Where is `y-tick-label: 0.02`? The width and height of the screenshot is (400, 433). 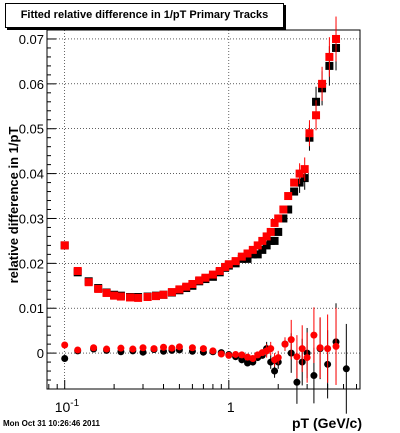 y-tick-label: 0.02 is located at coordinates (31, 263).